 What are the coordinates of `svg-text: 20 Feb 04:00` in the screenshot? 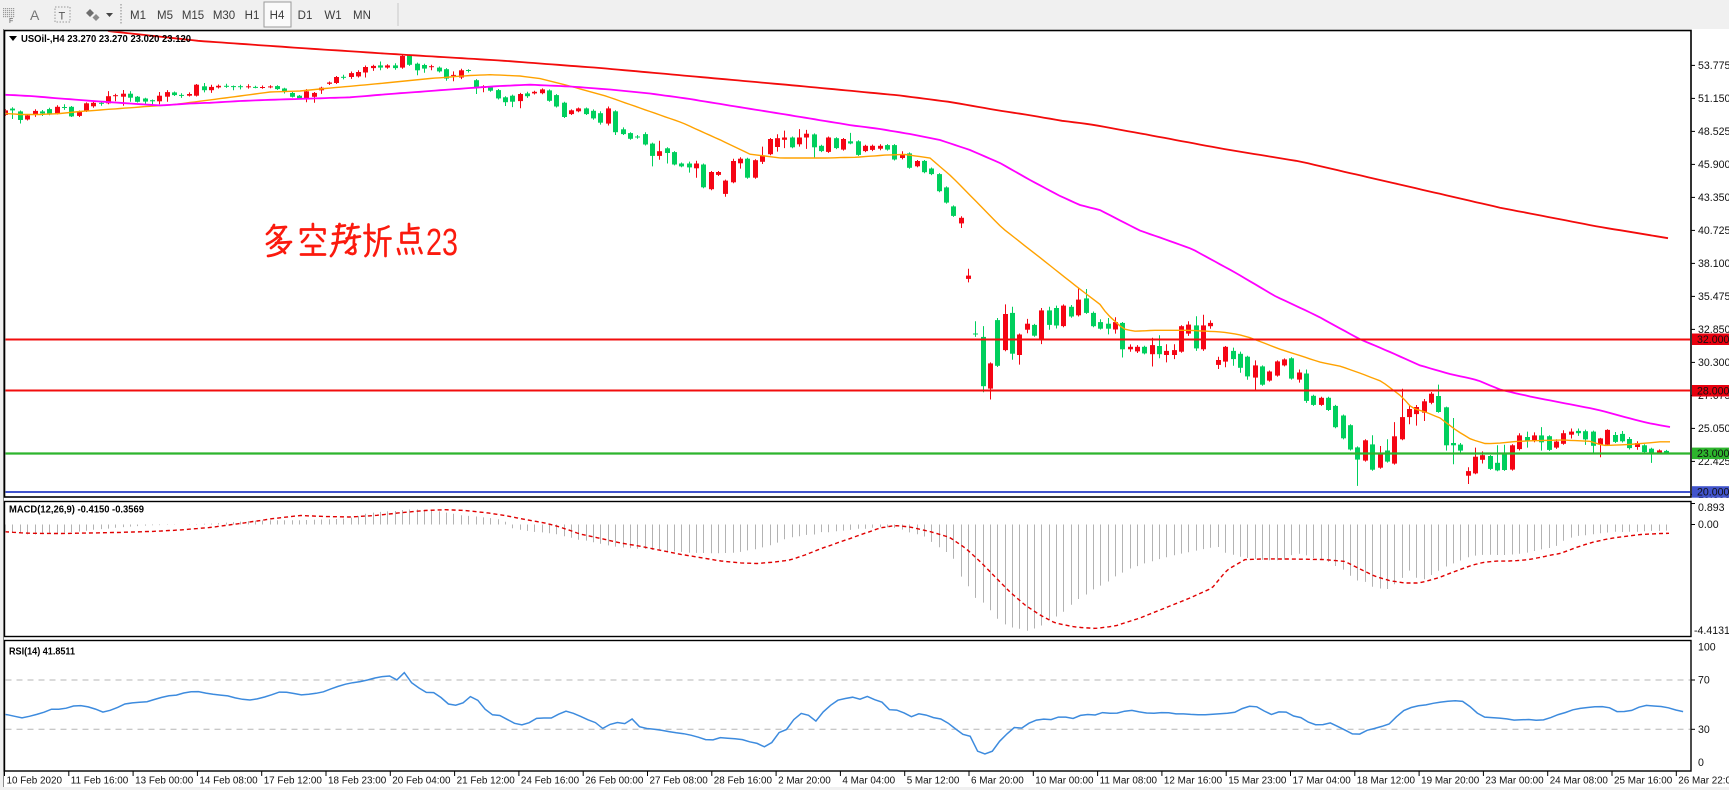 It's located at (421, 781).